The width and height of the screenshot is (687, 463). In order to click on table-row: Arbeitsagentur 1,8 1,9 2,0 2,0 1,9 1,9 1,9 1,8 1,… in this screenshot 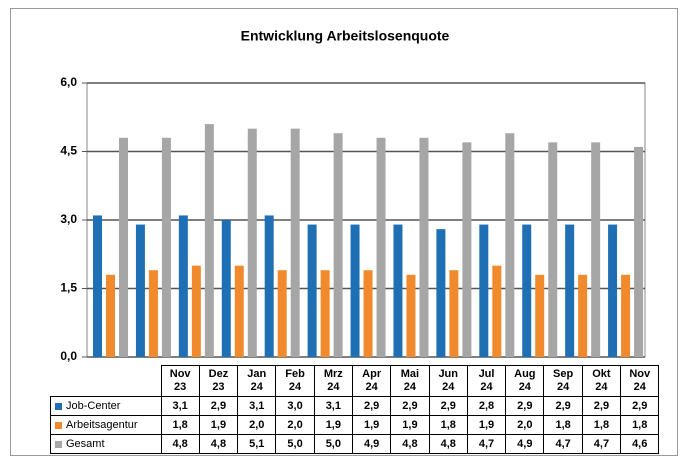, I will do `click(355, 425)`.